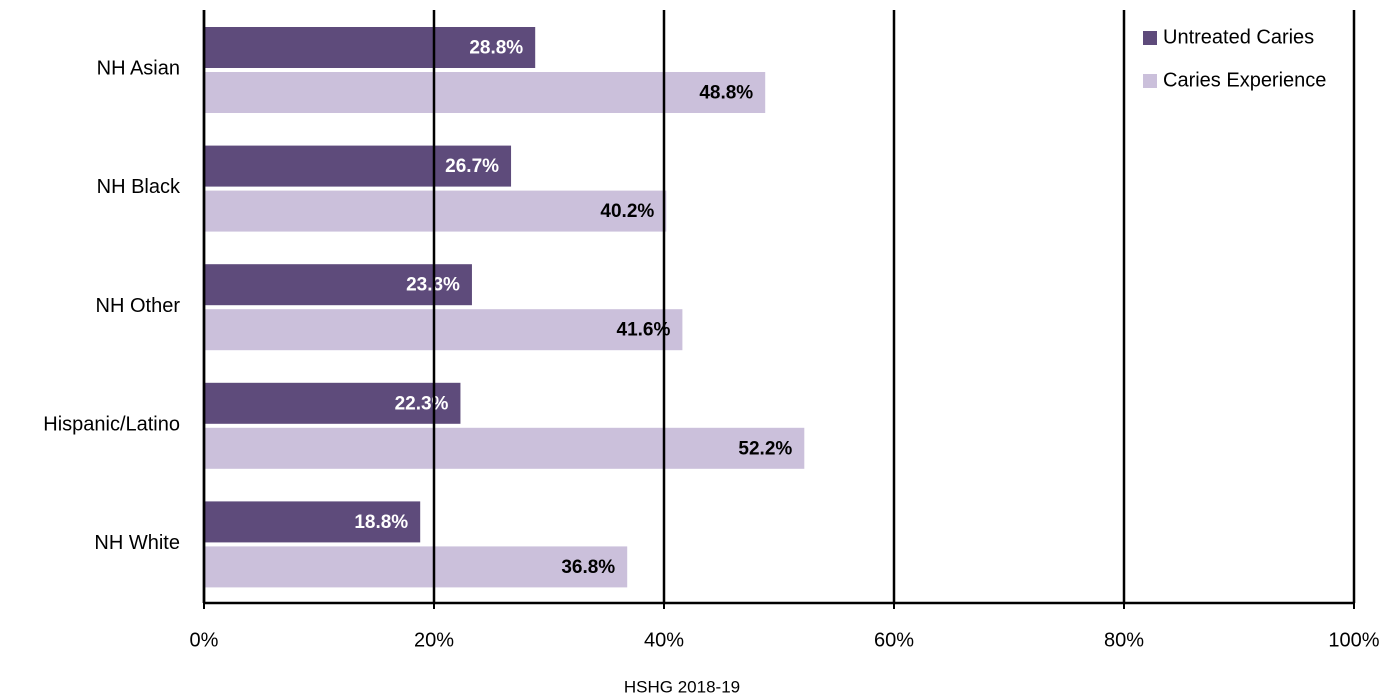 This screenshot has width=1400, height=700. Describe the element at coordinates (137, 543) in the screenshot. I see `y-tick-label: NH White` at that location.